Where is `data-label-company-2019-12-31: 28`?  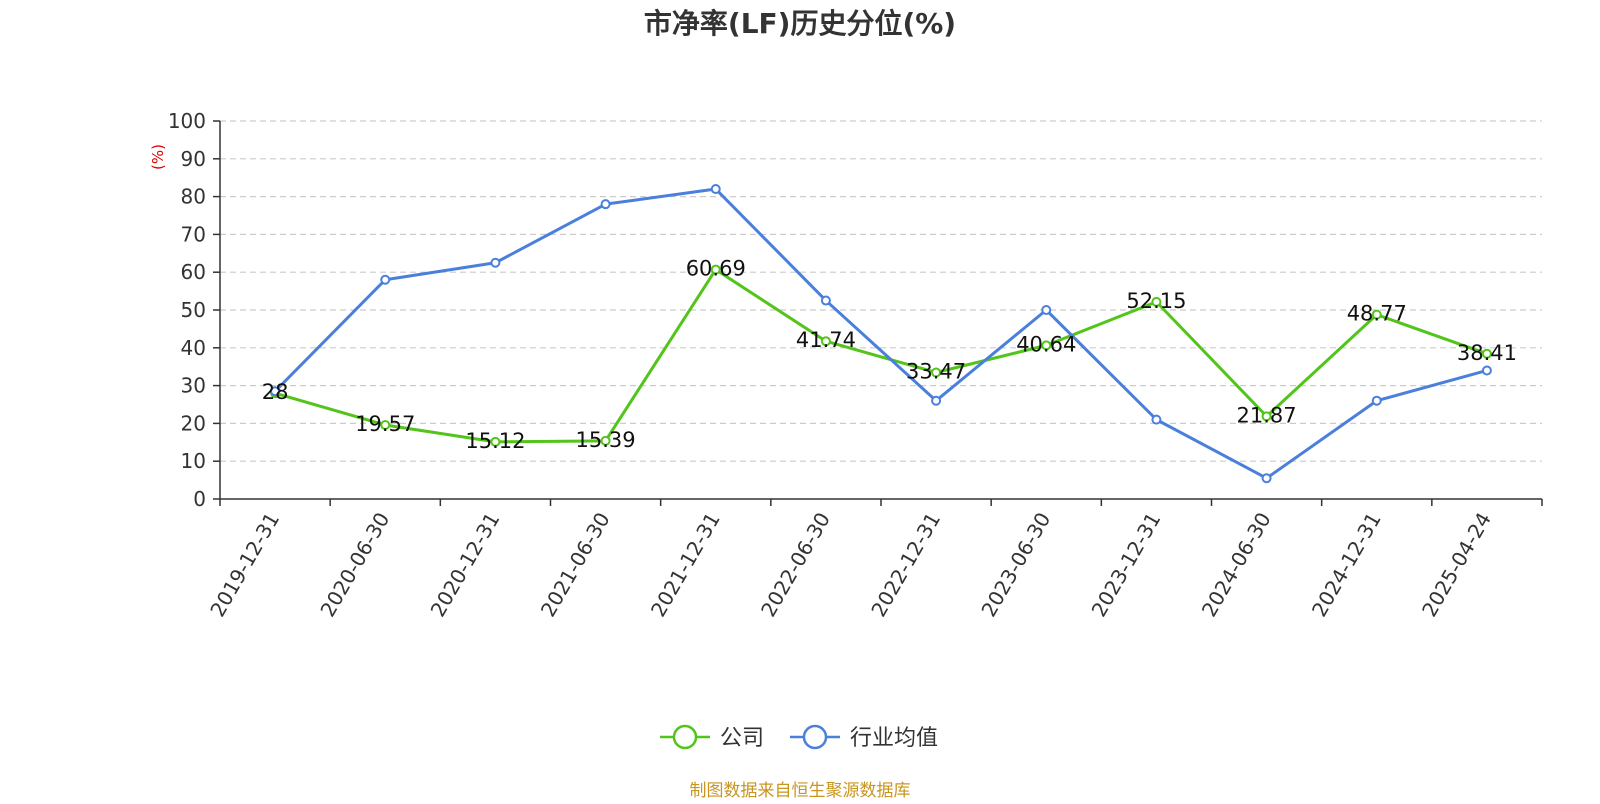 data-label-company-2019-12-31: 28 is located at coordinates (275, 392).